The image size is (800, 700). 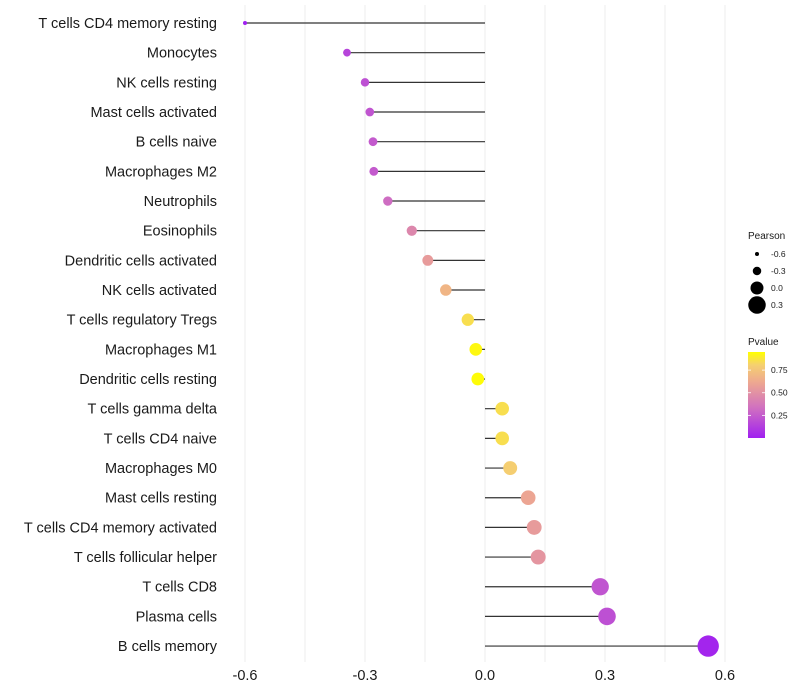 I want to click on size-legend-label: -0.6, so click(x=778, y=254).